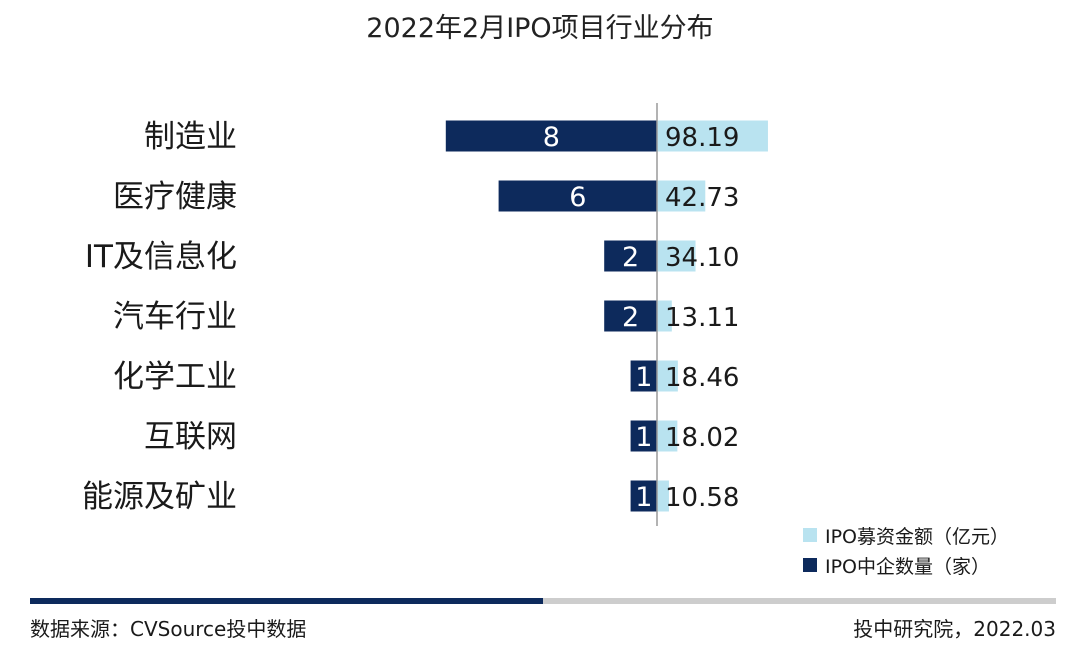 This screenshot has height=649, width=1080. Describe the element at coordinates (540, 28) in the screenshot. I see `chart-title: 2022年2月IPO项目行业分布` at that location.